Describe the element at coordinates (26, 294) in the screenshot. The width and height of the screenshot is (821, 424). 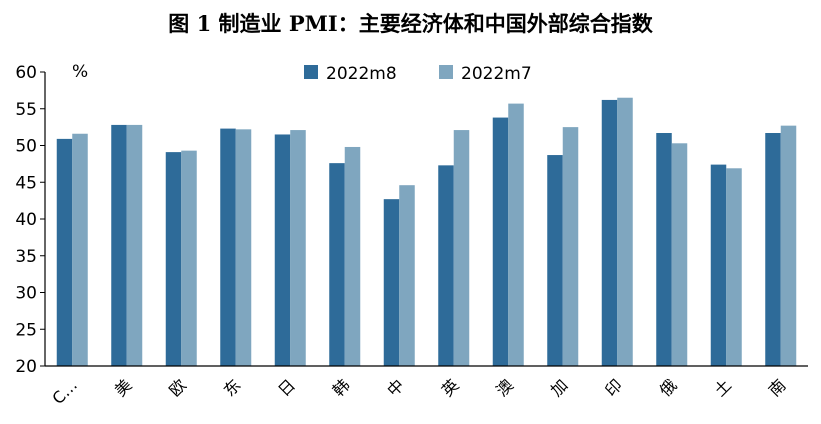
I see `y-tick-label: 30` at that location.